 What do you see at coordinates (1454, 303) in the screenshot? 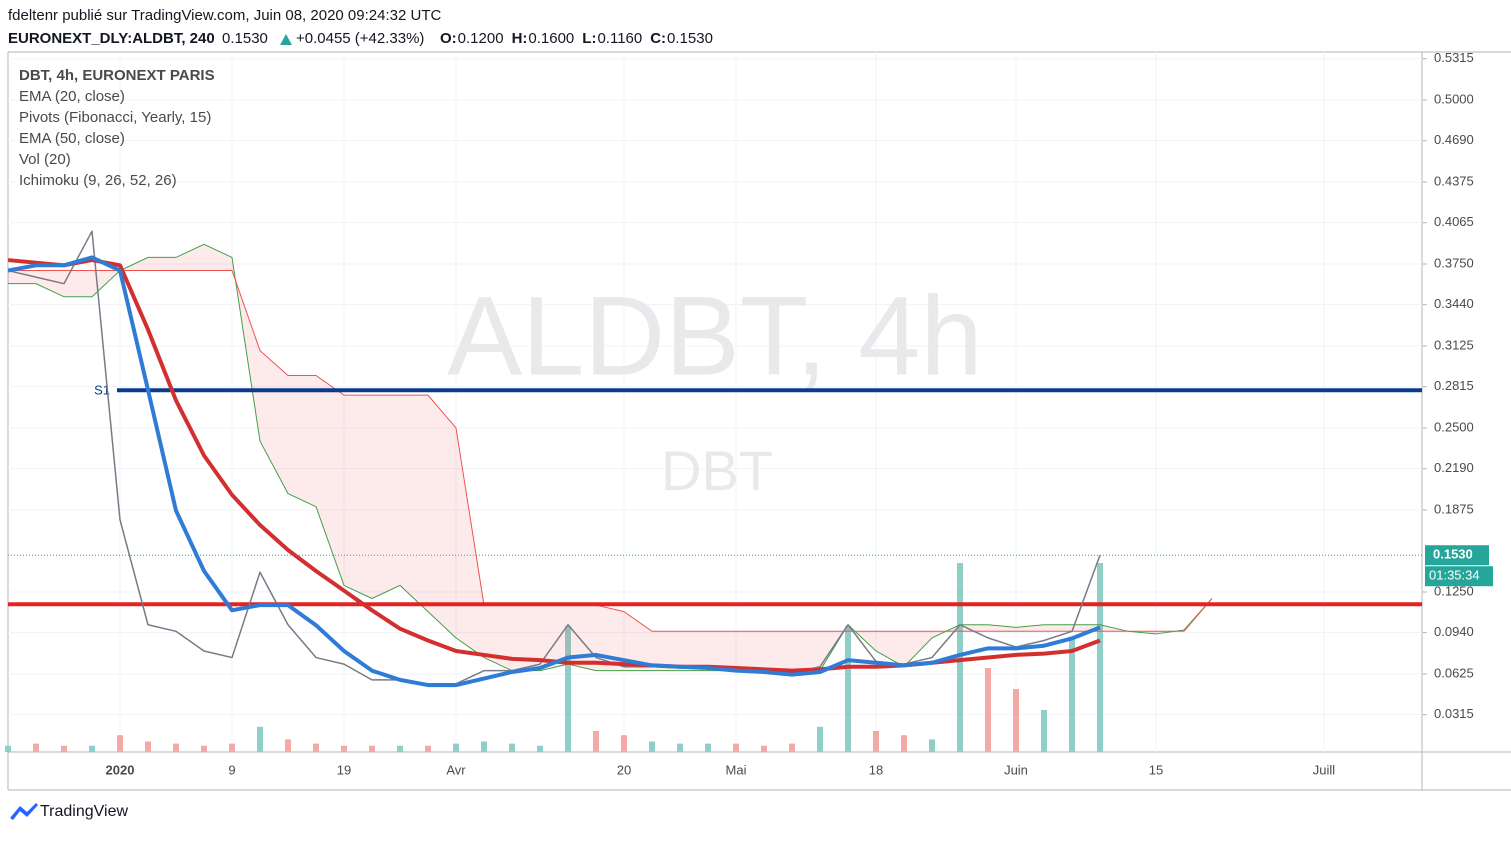
I see `y-tick-label: 0.3440` at bounding box center [1454, 303].